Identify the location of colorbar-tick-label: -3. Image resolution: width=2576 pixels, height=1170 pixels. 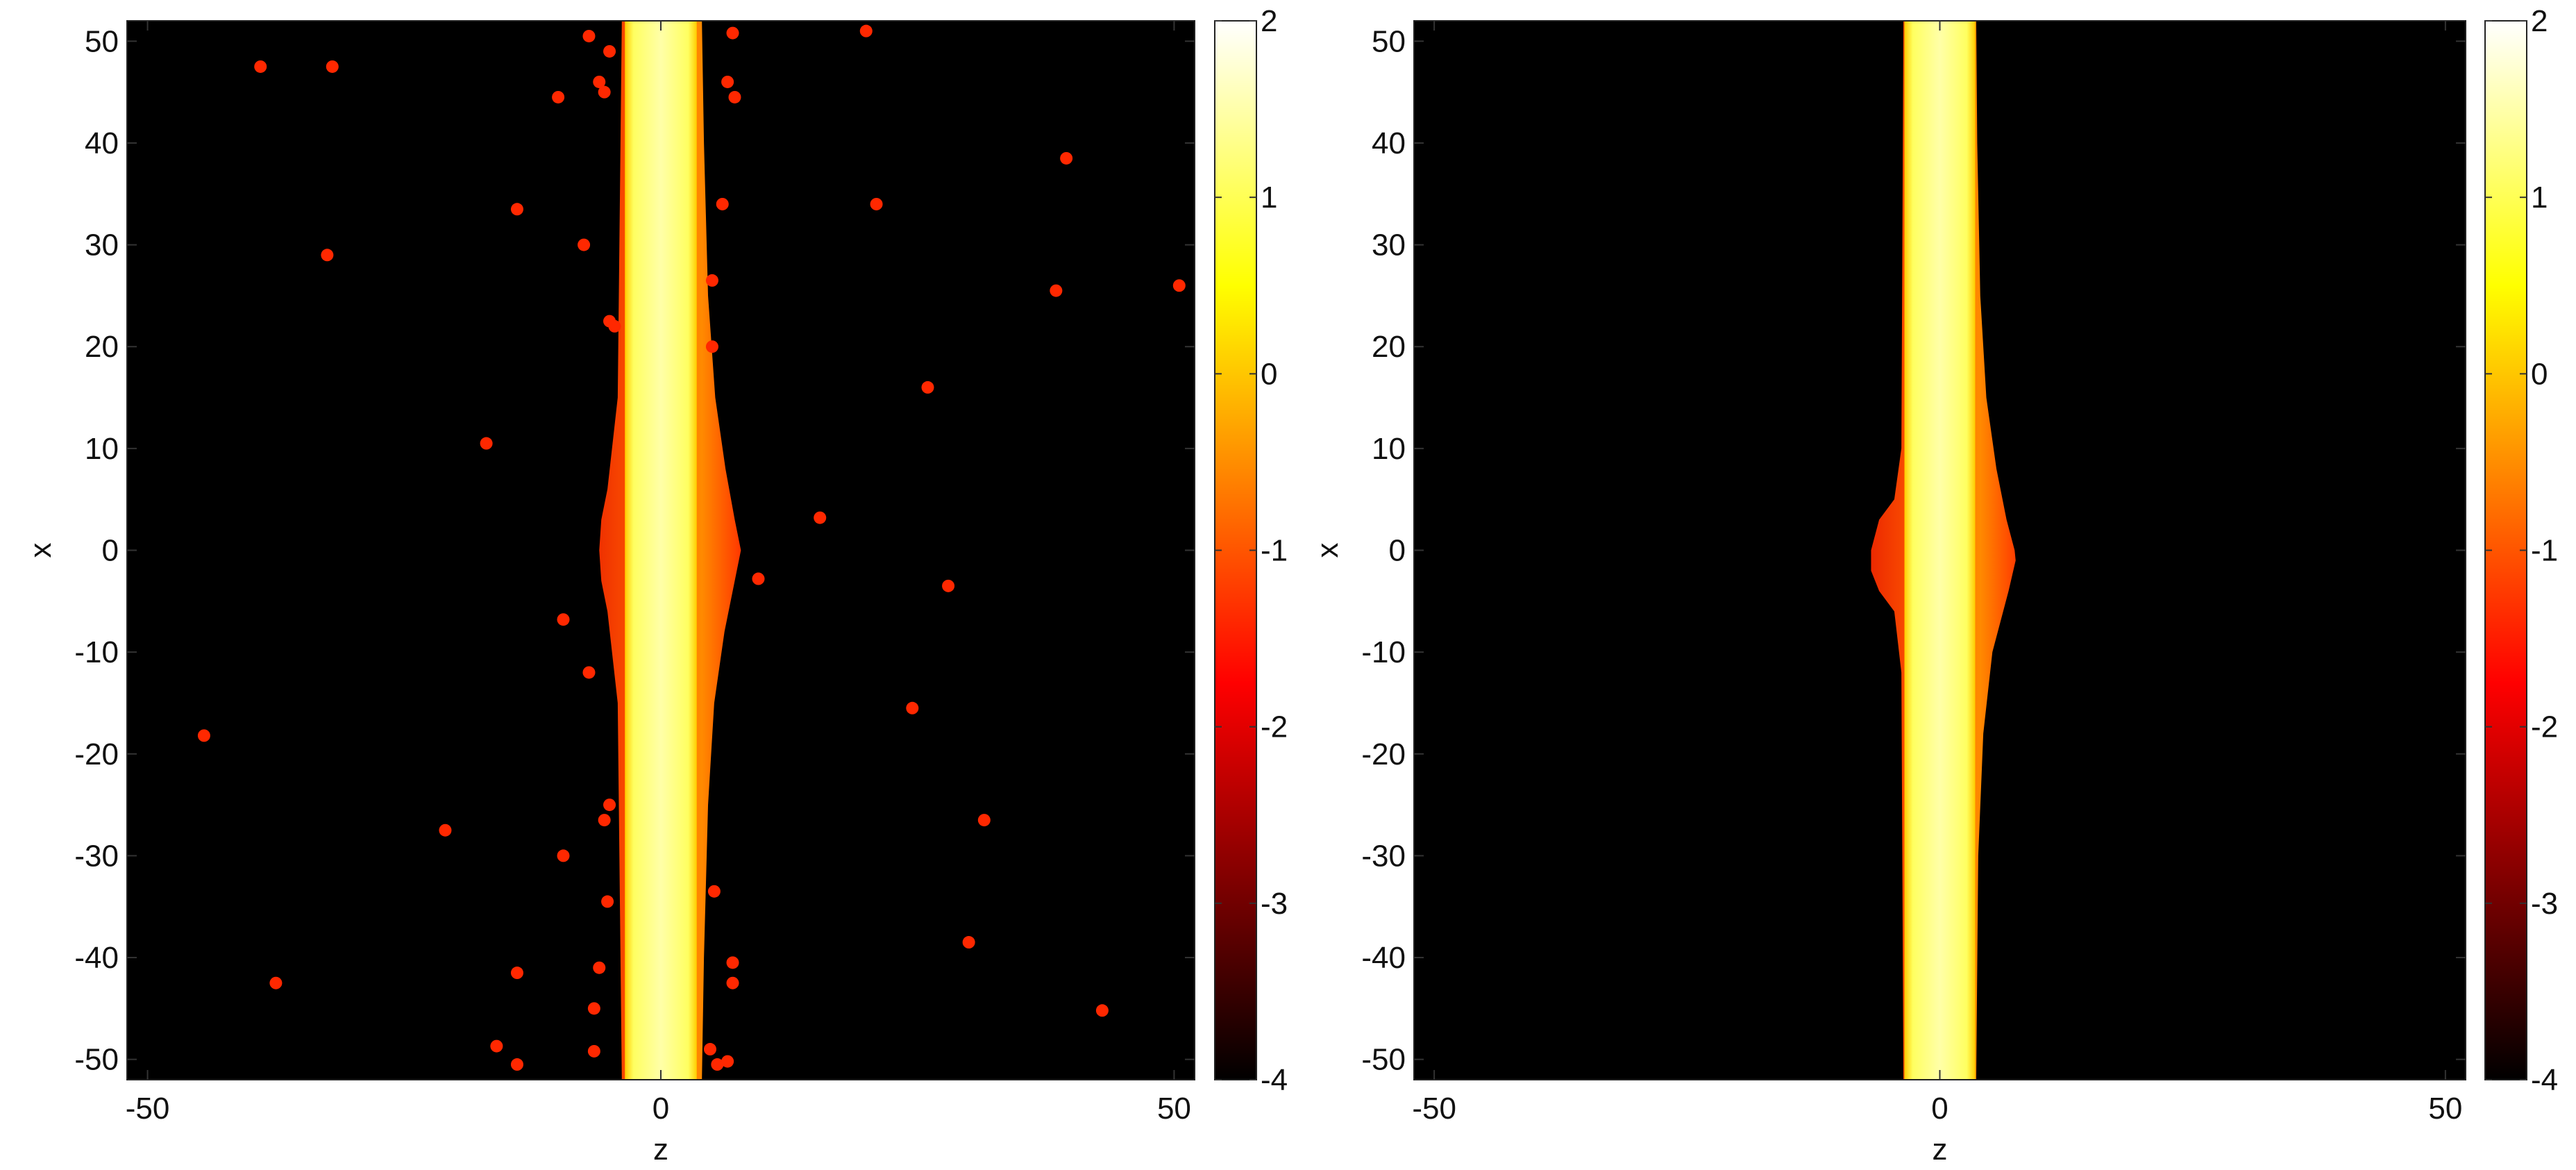
(1274, 904).